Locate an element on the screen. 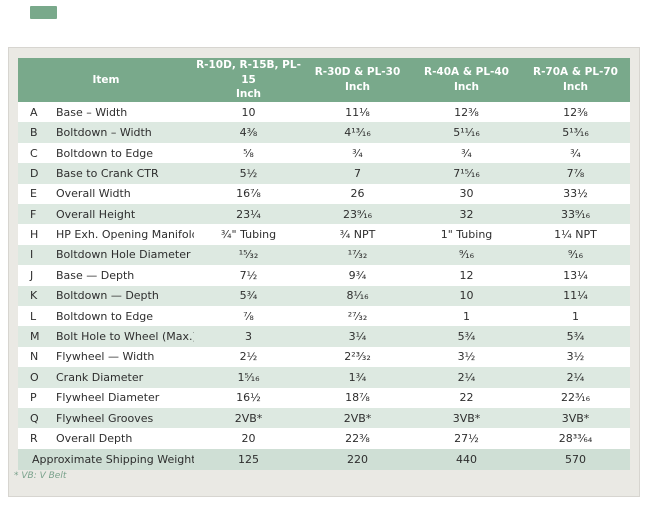 This screenshot has height=530, width=650. value-cell: 30 is located at coordinates (466, 194).